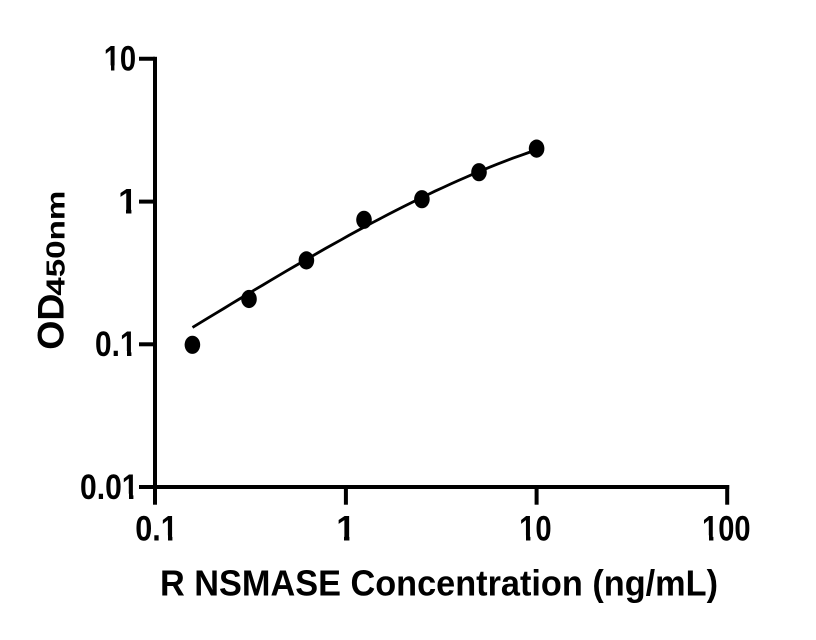 This screenshot has width=816, height=640. I want to click on svg-text: 0.01, so click(109, 487).